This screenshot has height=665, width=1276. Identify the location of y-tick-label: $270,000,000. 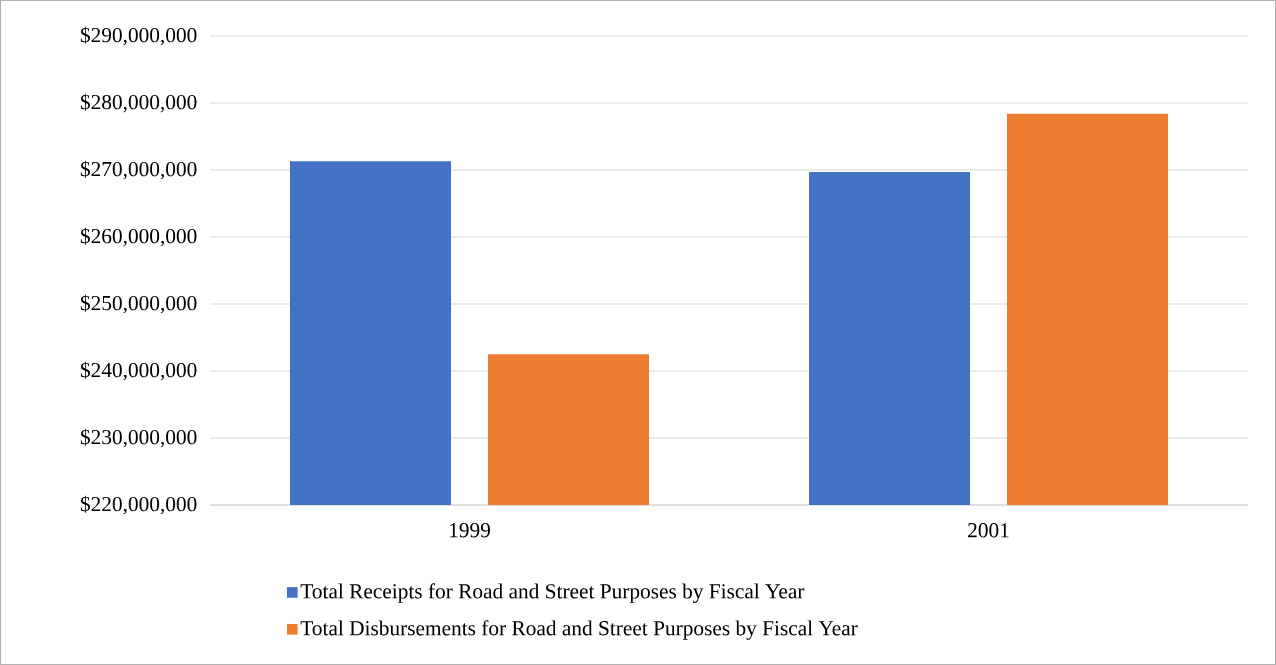
(138, 170).